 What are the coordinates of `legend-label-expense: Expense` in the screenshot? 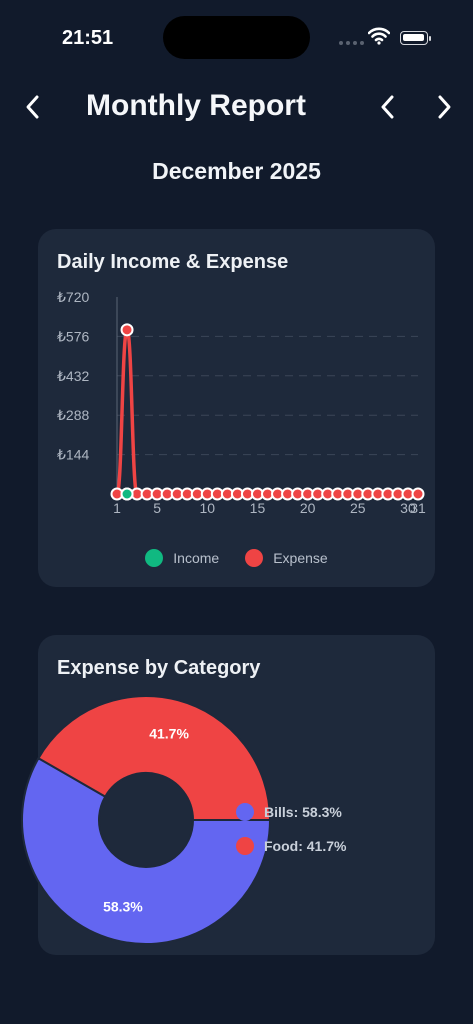 It's located at (300, 558).